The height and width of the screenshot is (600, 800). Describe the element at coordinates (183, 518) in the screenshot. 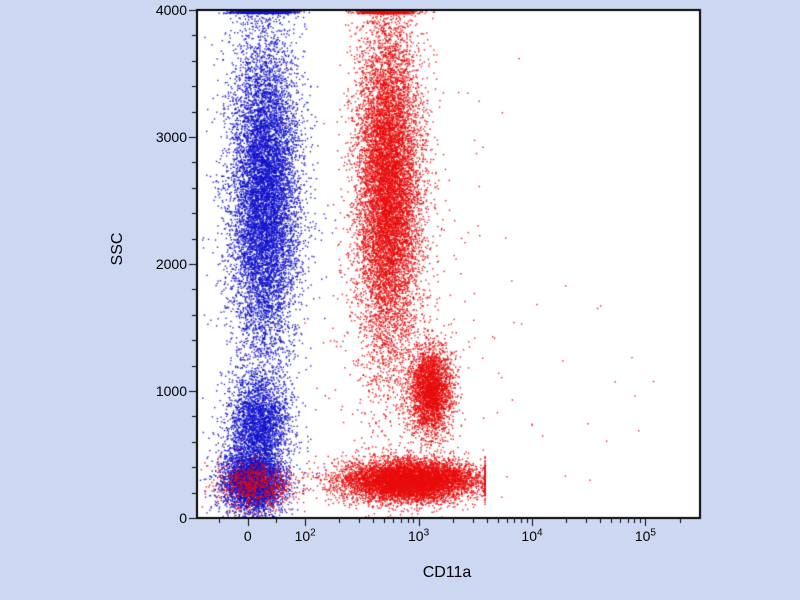

I see `y-tick-label: 0` at that location.